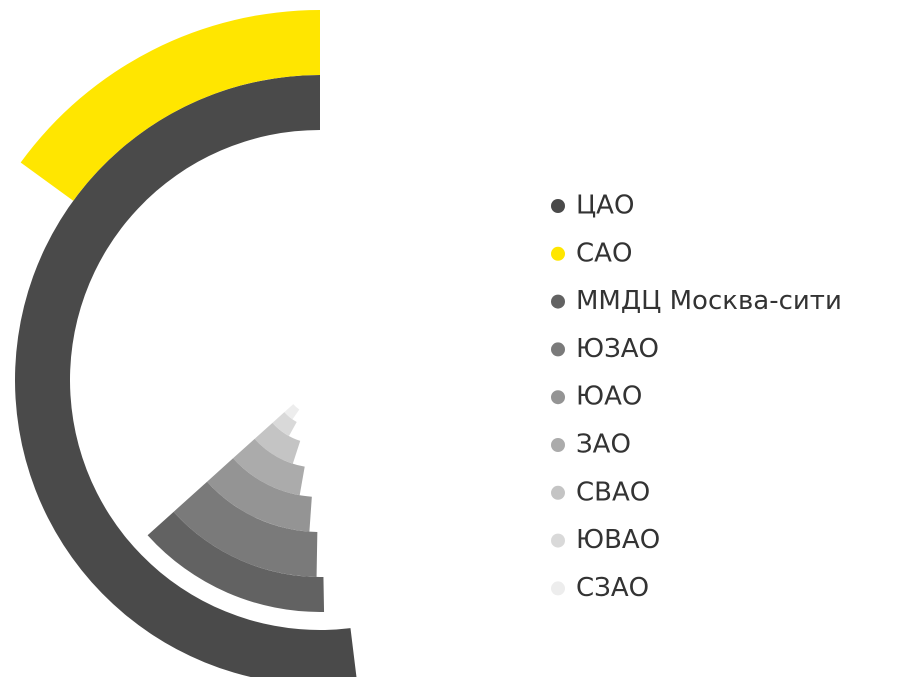  Describe the element at coordinates (613, 492) in the screenshot. I see `legend-label: СВАО` at that location.